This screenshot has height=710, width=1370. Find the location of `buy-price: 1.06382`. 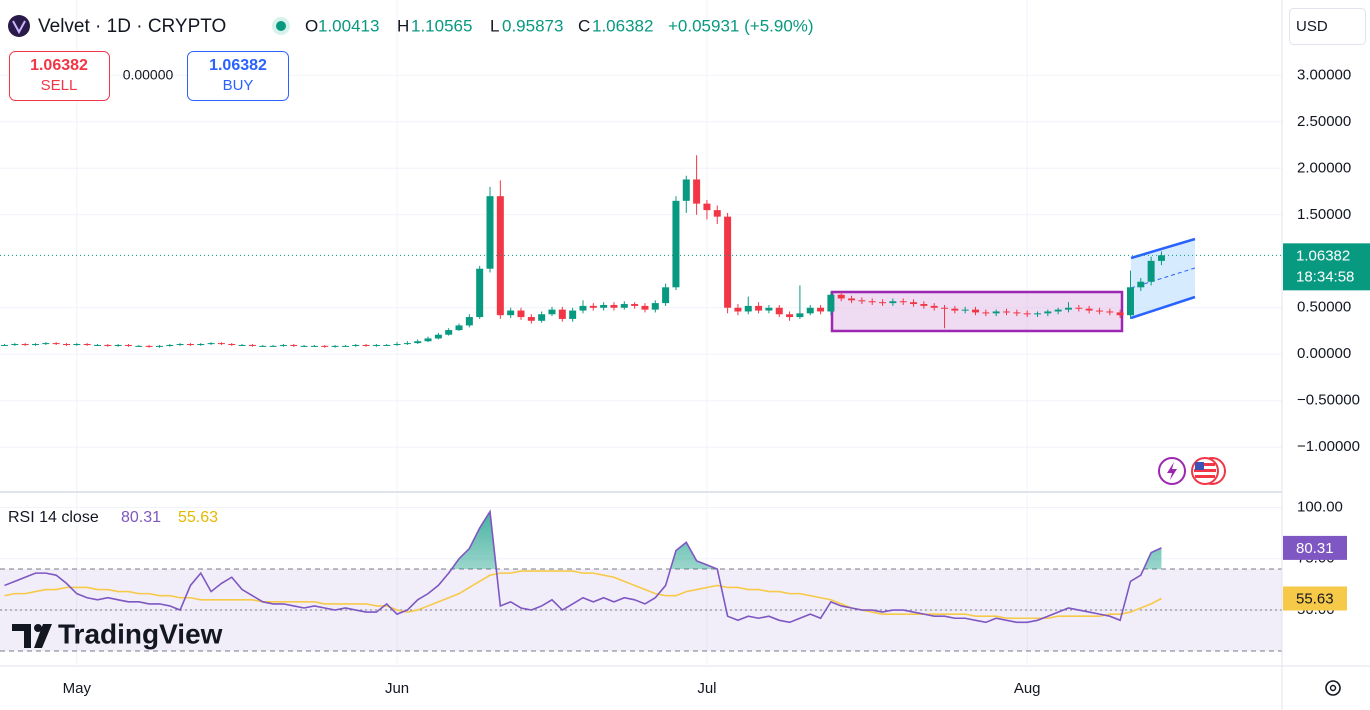

buy-price: 1.06382 is located at coordinates (238, 65).